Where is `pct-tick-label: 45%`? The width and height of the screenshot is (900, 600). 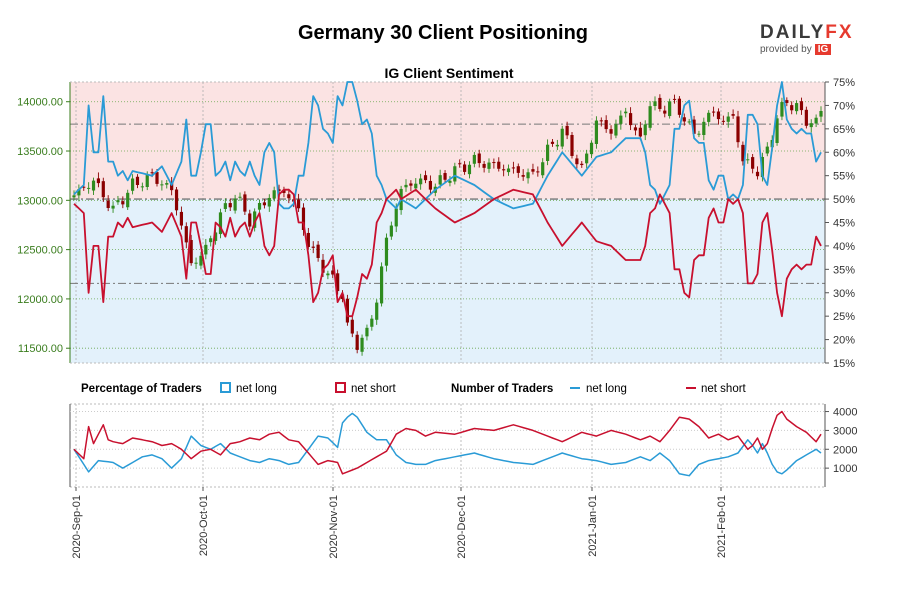
pct-tick-label: 45% is located at coordinates (844, 224).